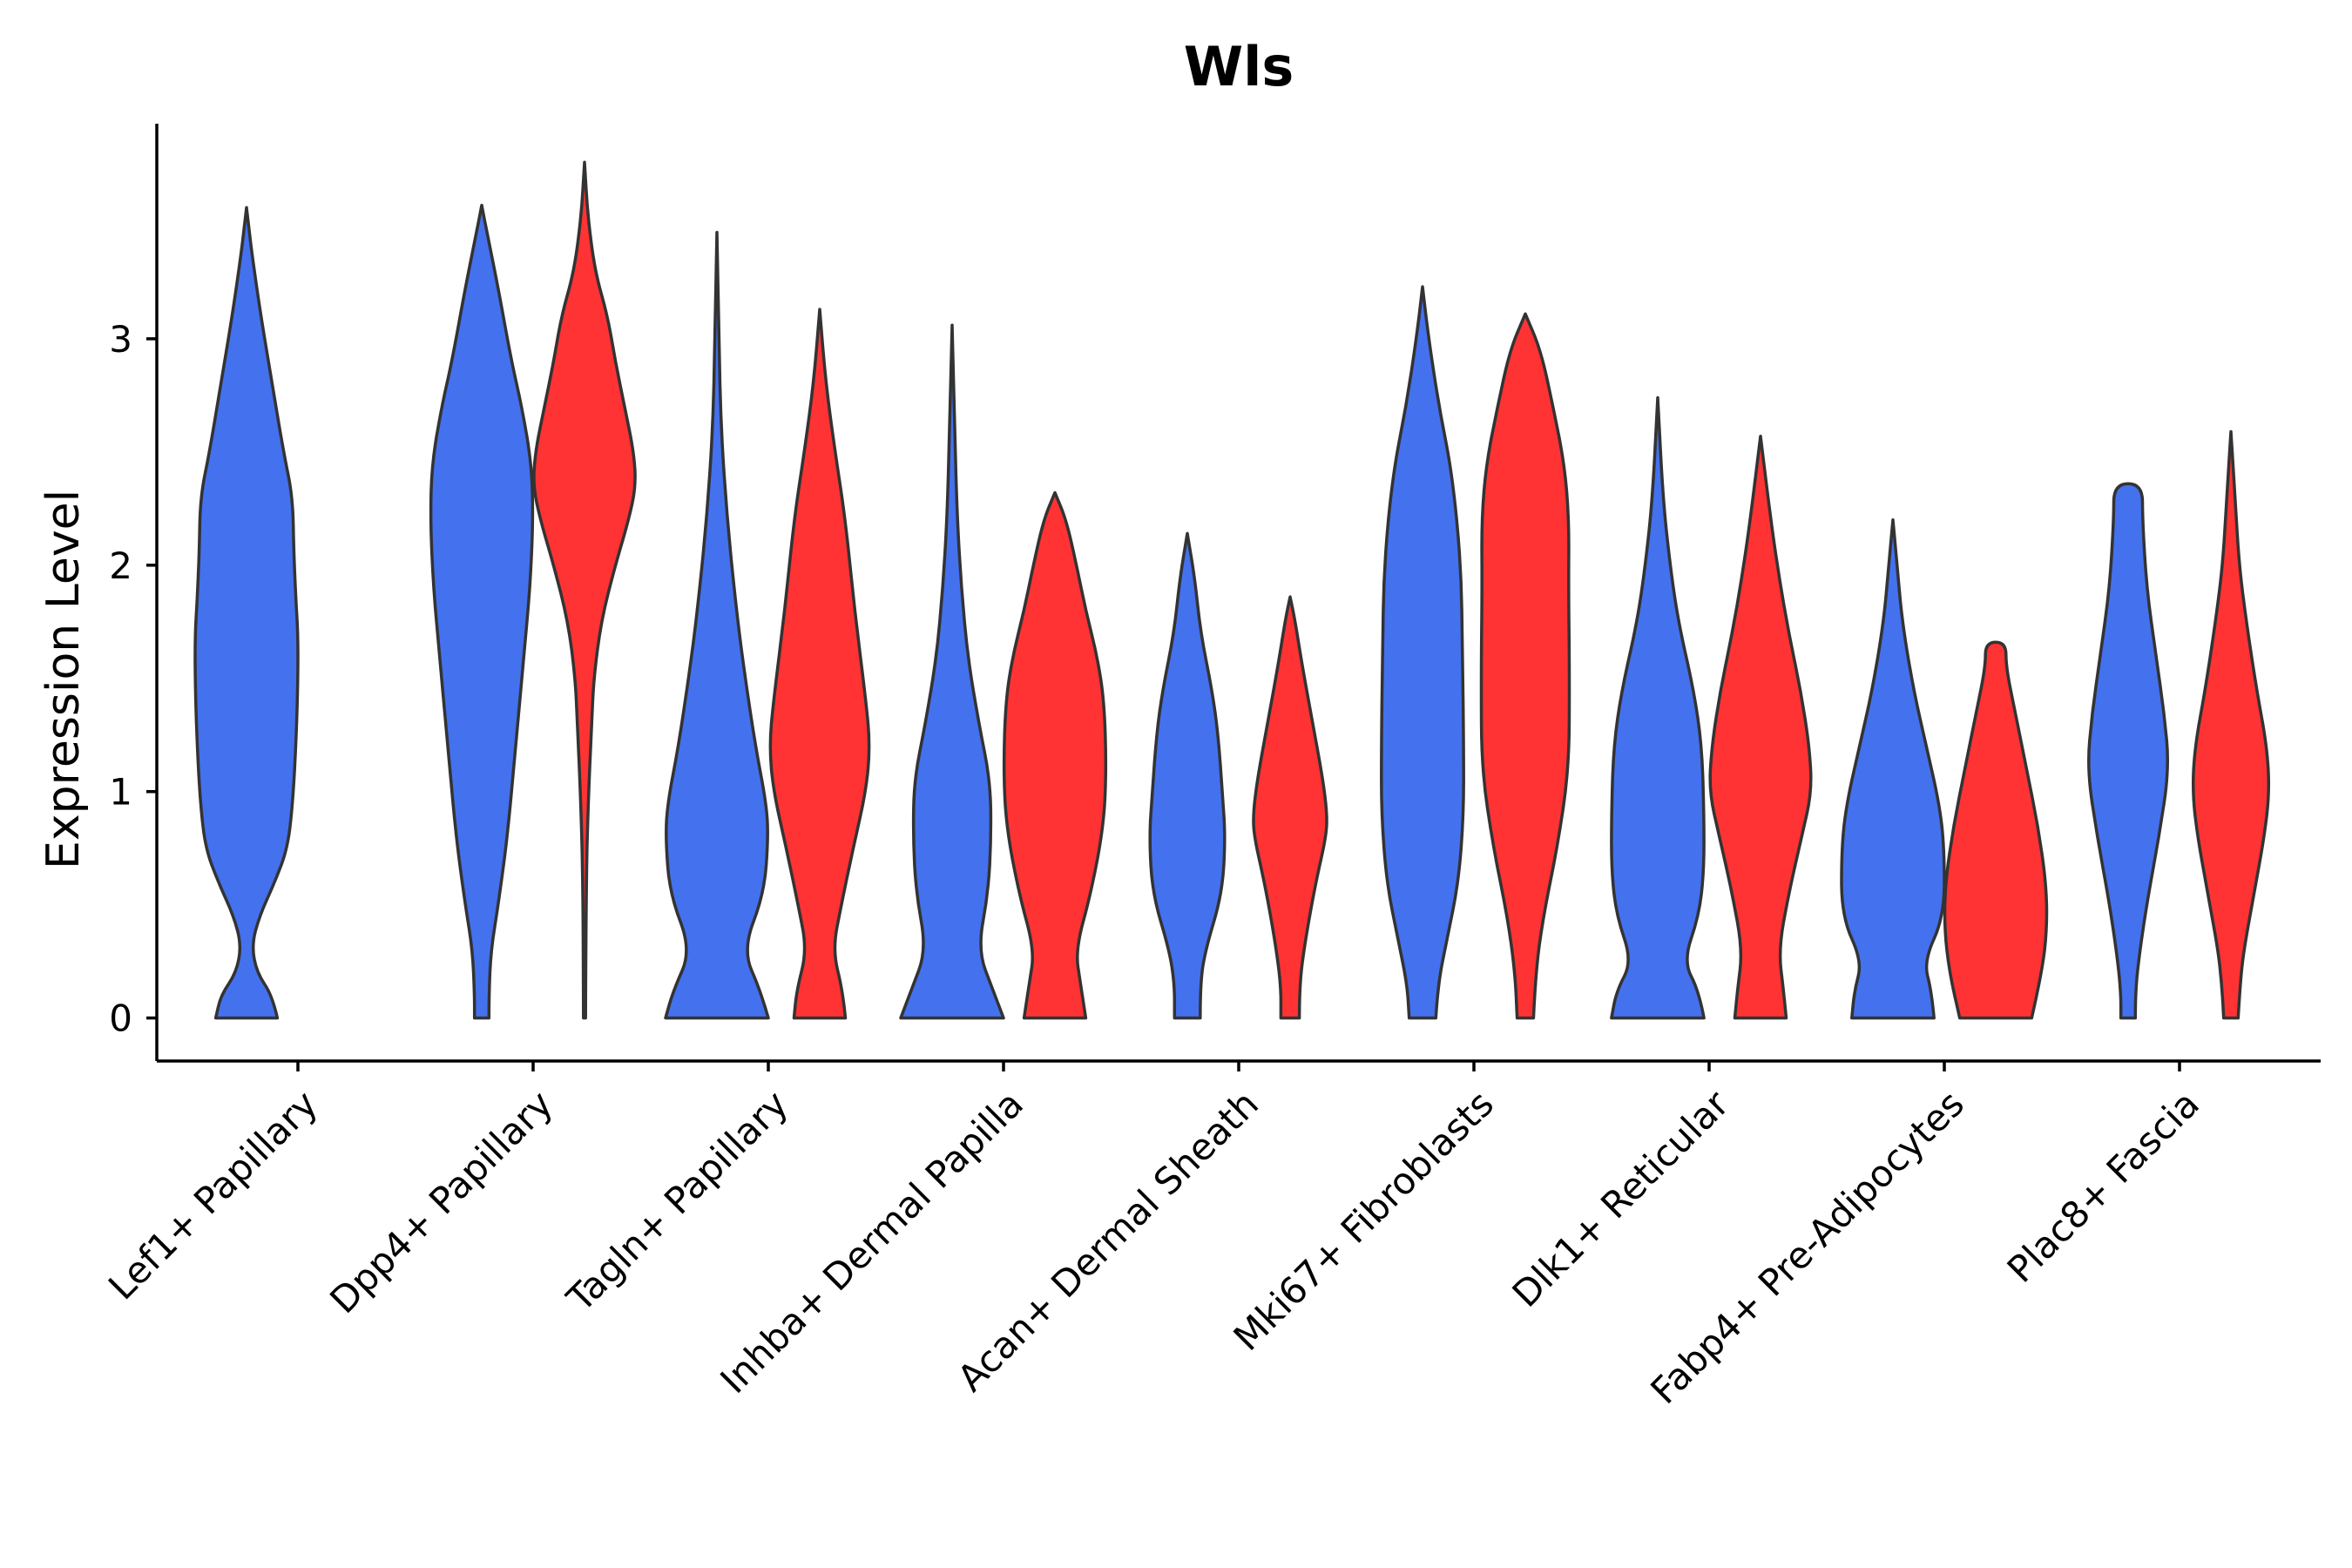 This screenshot has height=1568, width=2352. Describe the element at coordinates (2128, 751) in the screenshot. I see `violin-plac8-fascia-a` at that location.